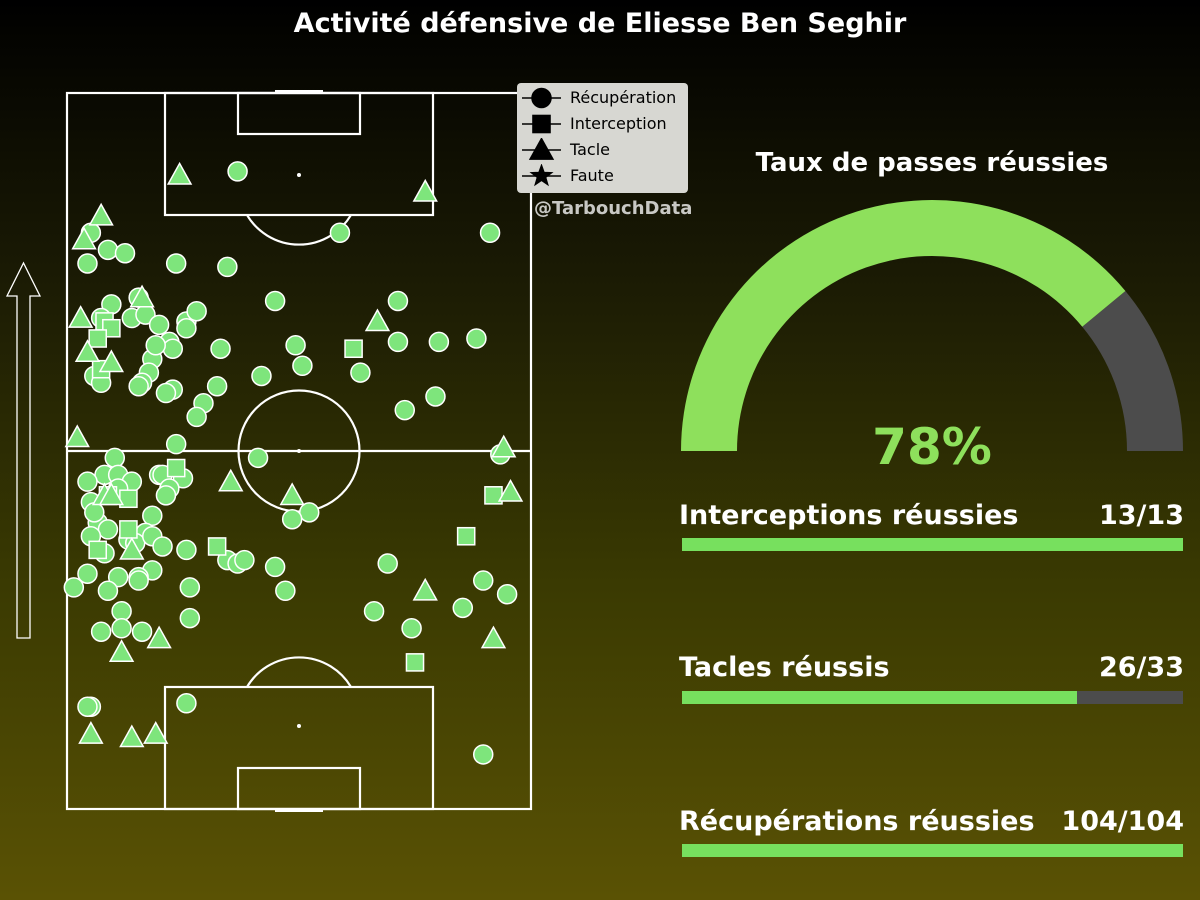 The image size is (1200, 900). What do you see at coordinates (115, 458) in the screenshot?
I see `circle-marker-récupération-47` at bounding box center [115, 458].